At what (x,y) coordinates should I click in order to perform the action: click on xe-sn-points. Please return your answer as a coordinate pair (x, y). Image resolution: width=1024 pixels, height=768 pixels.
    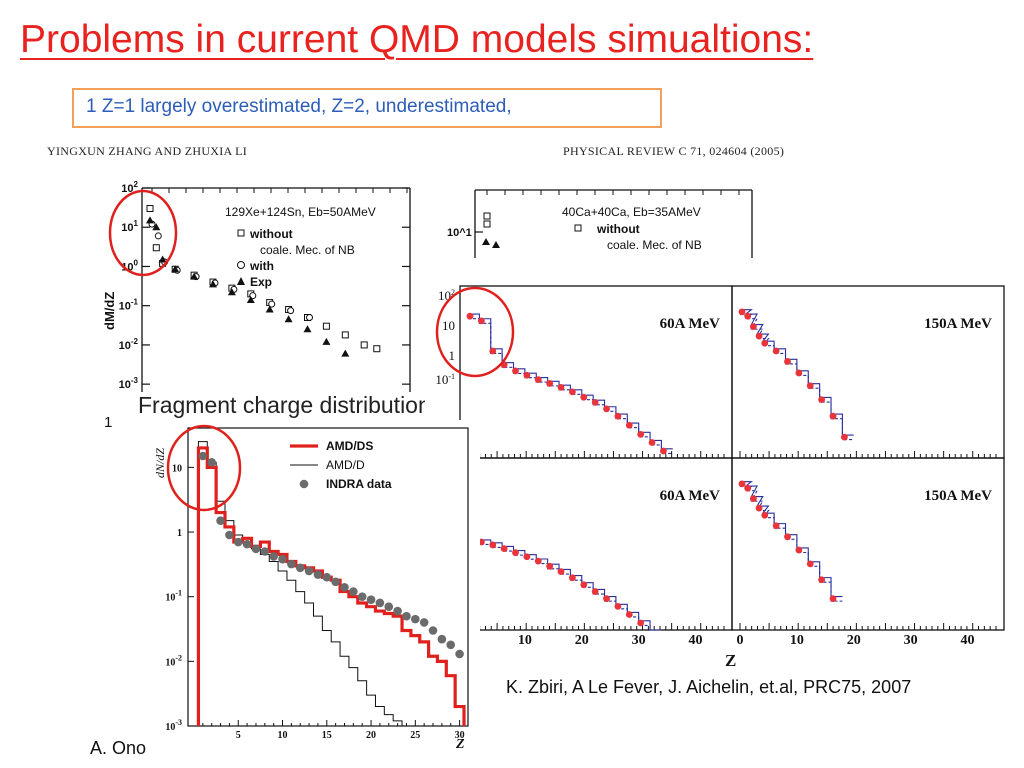
    Looking at the image, I should click on (263, 281).